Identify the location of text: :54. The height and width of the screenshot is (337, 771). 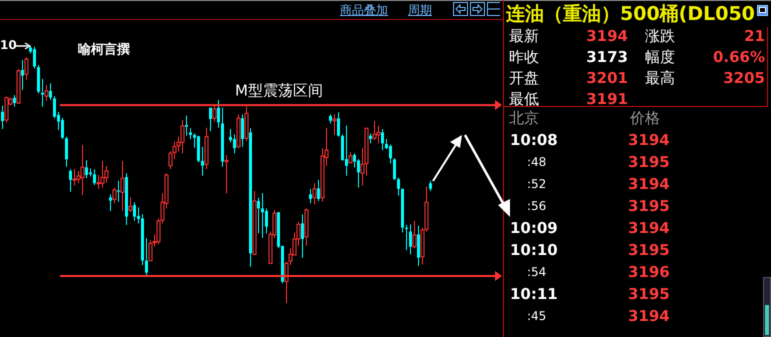
(536, 272).